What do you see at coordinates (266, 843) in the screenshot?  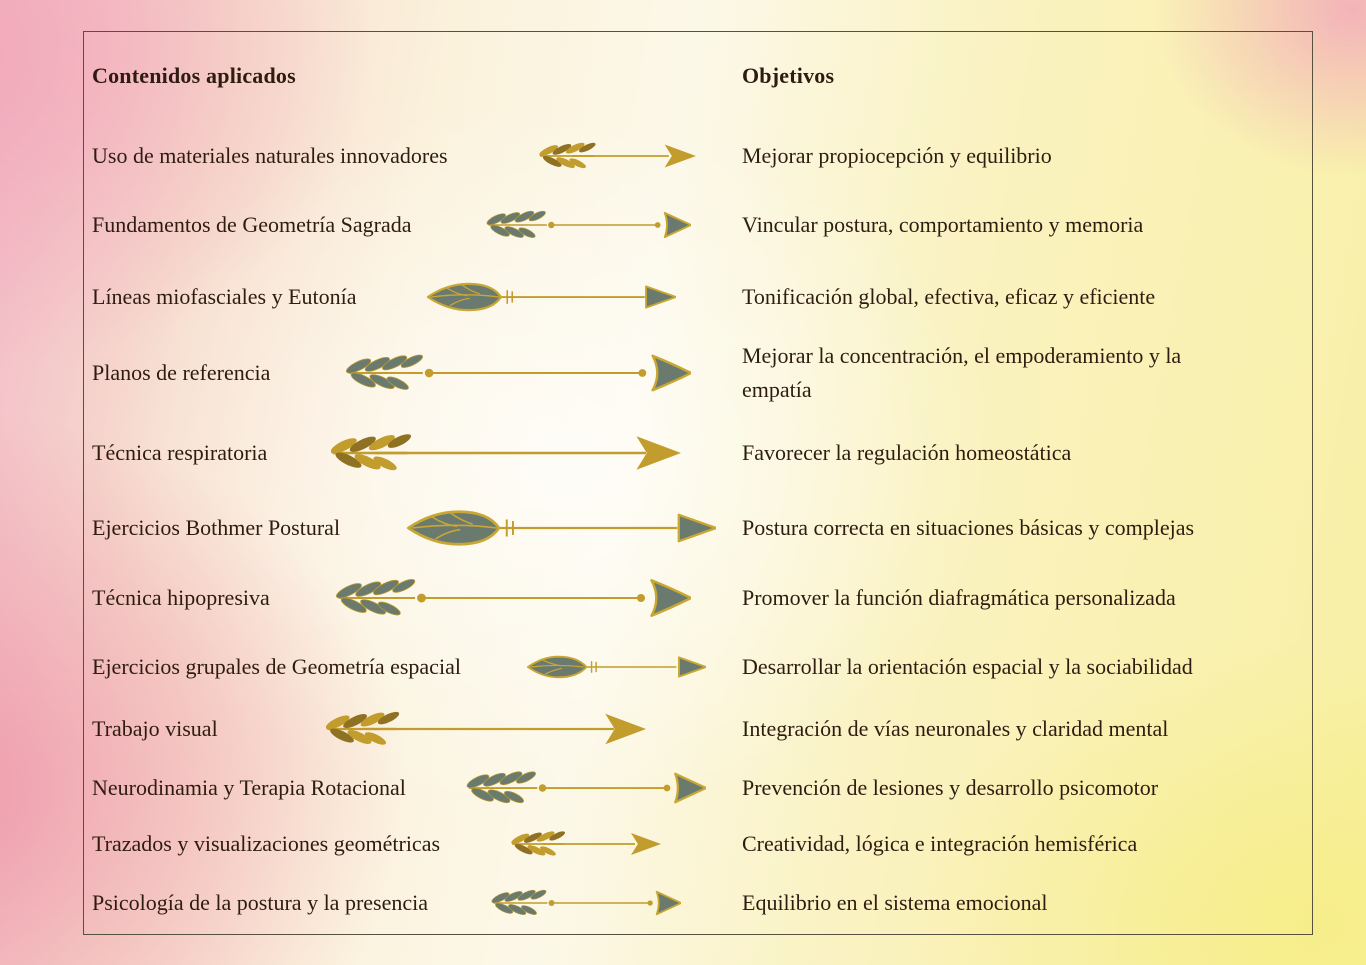 I see `content-cell: Trazados y visualizaciones geométricas` at bounding box center [266, 843].